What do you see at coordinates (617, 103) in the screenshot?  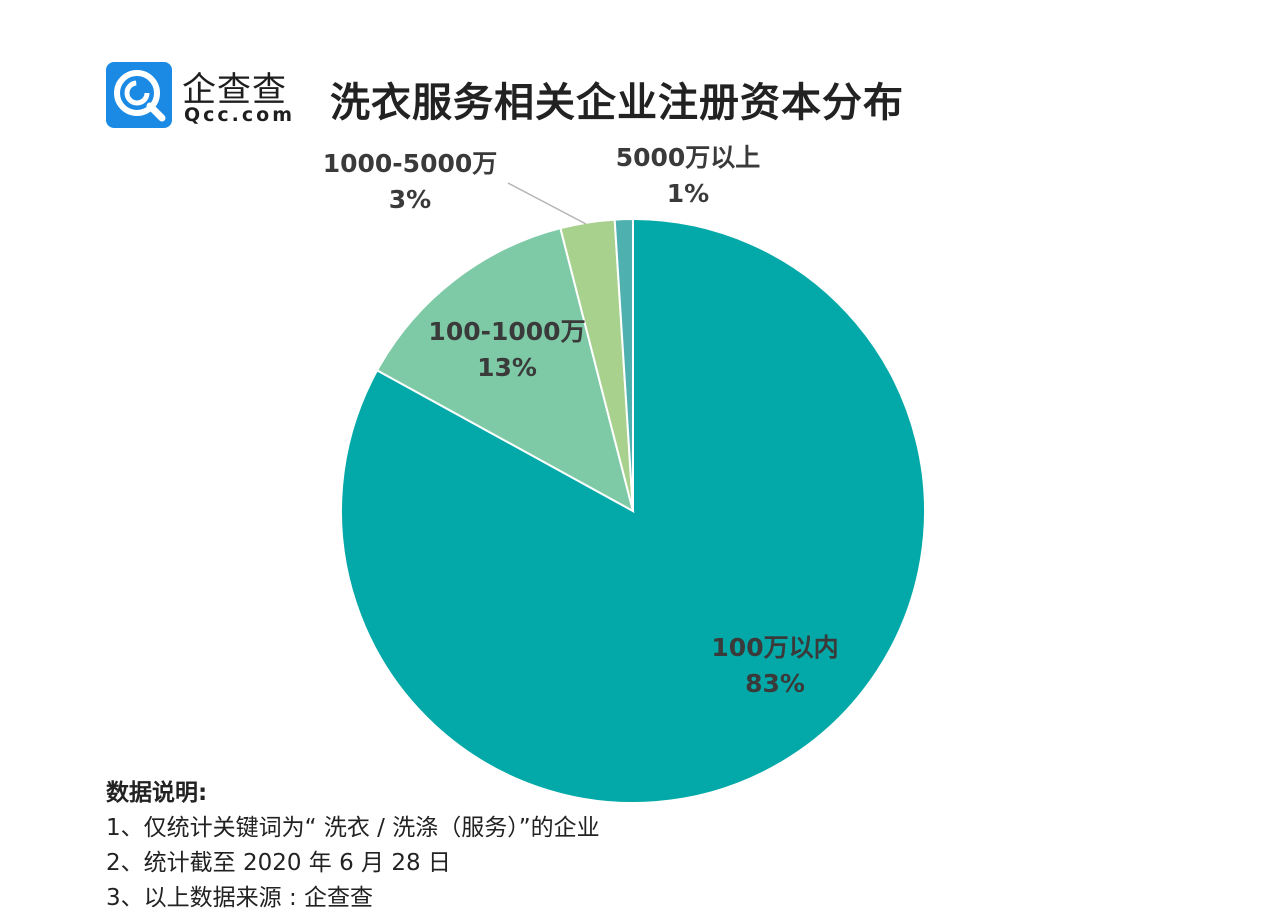 I see `chart-title: 洗衣服务相关企业注册资本分布` at bounding box center [617, 103].